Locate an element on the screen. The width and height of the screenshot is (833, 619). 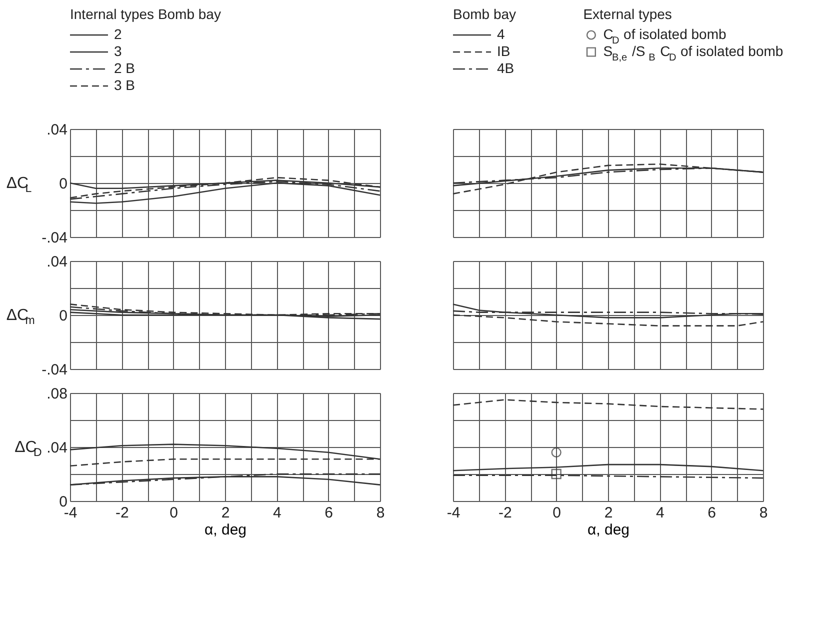
legend-label: 2 B is located at coordinates (125, 68).